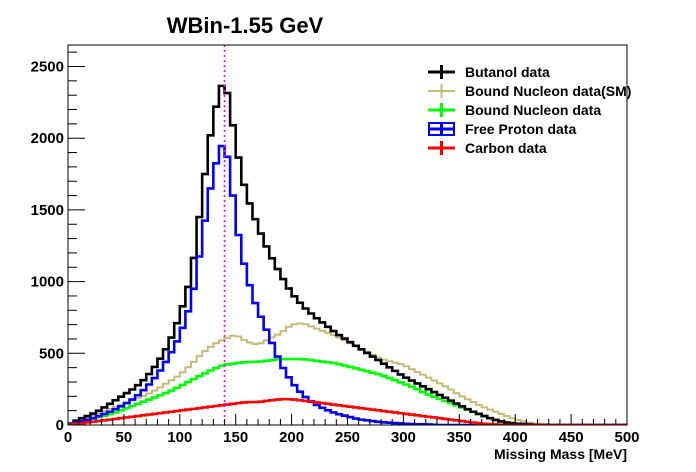 The height and width of the screenshot is (472, 696). I want to click on y-tick-label: 0, so click(60, 425).